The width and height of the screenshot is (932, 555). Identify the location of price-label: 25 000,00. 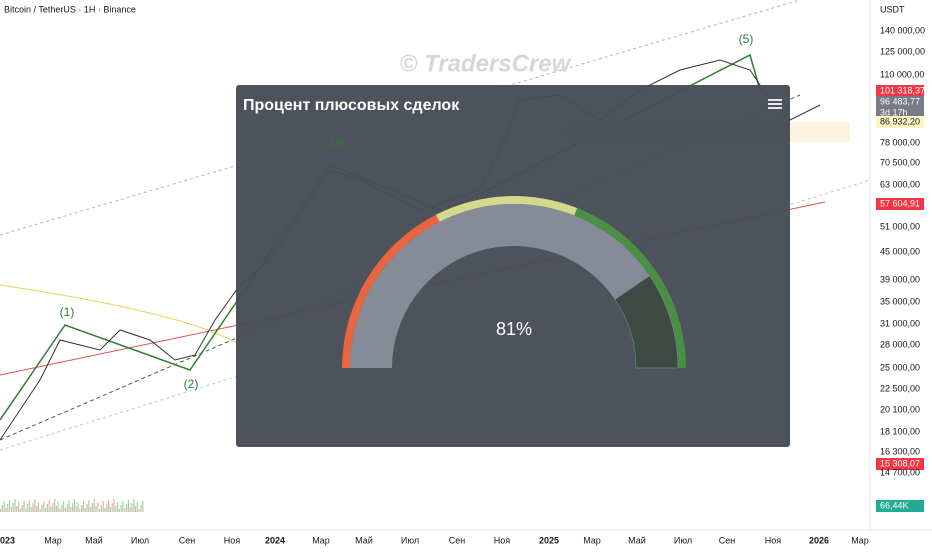
(900, 367).